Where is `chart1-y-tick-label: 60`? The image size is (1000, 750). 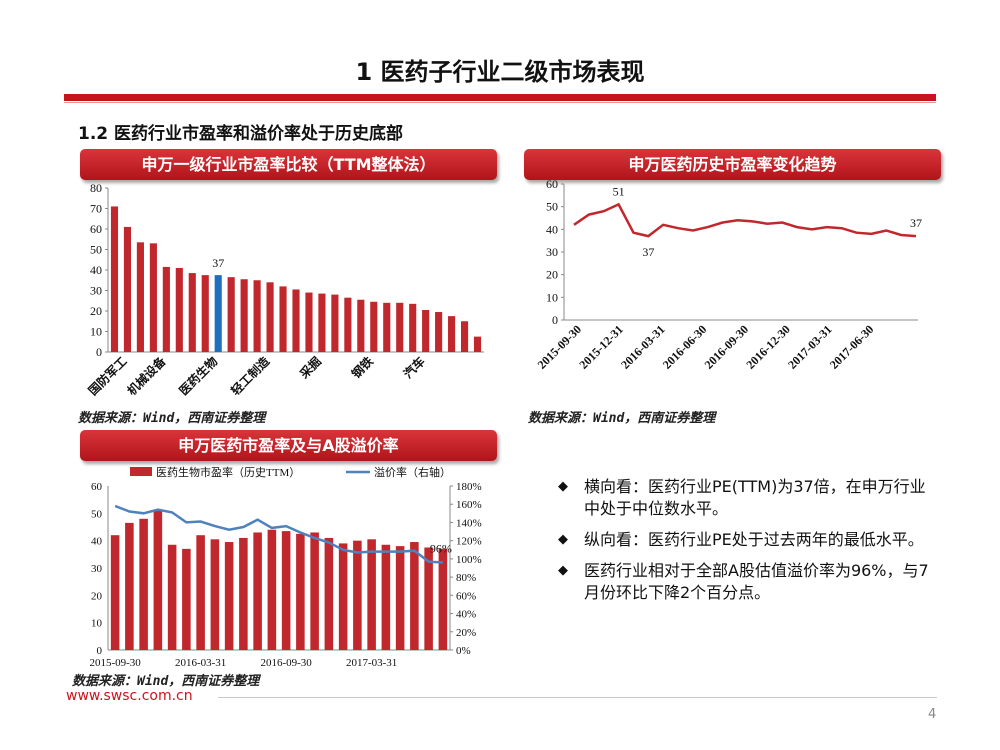 chart1-y-tick-label: 60 is located at coordinates (96, 229).